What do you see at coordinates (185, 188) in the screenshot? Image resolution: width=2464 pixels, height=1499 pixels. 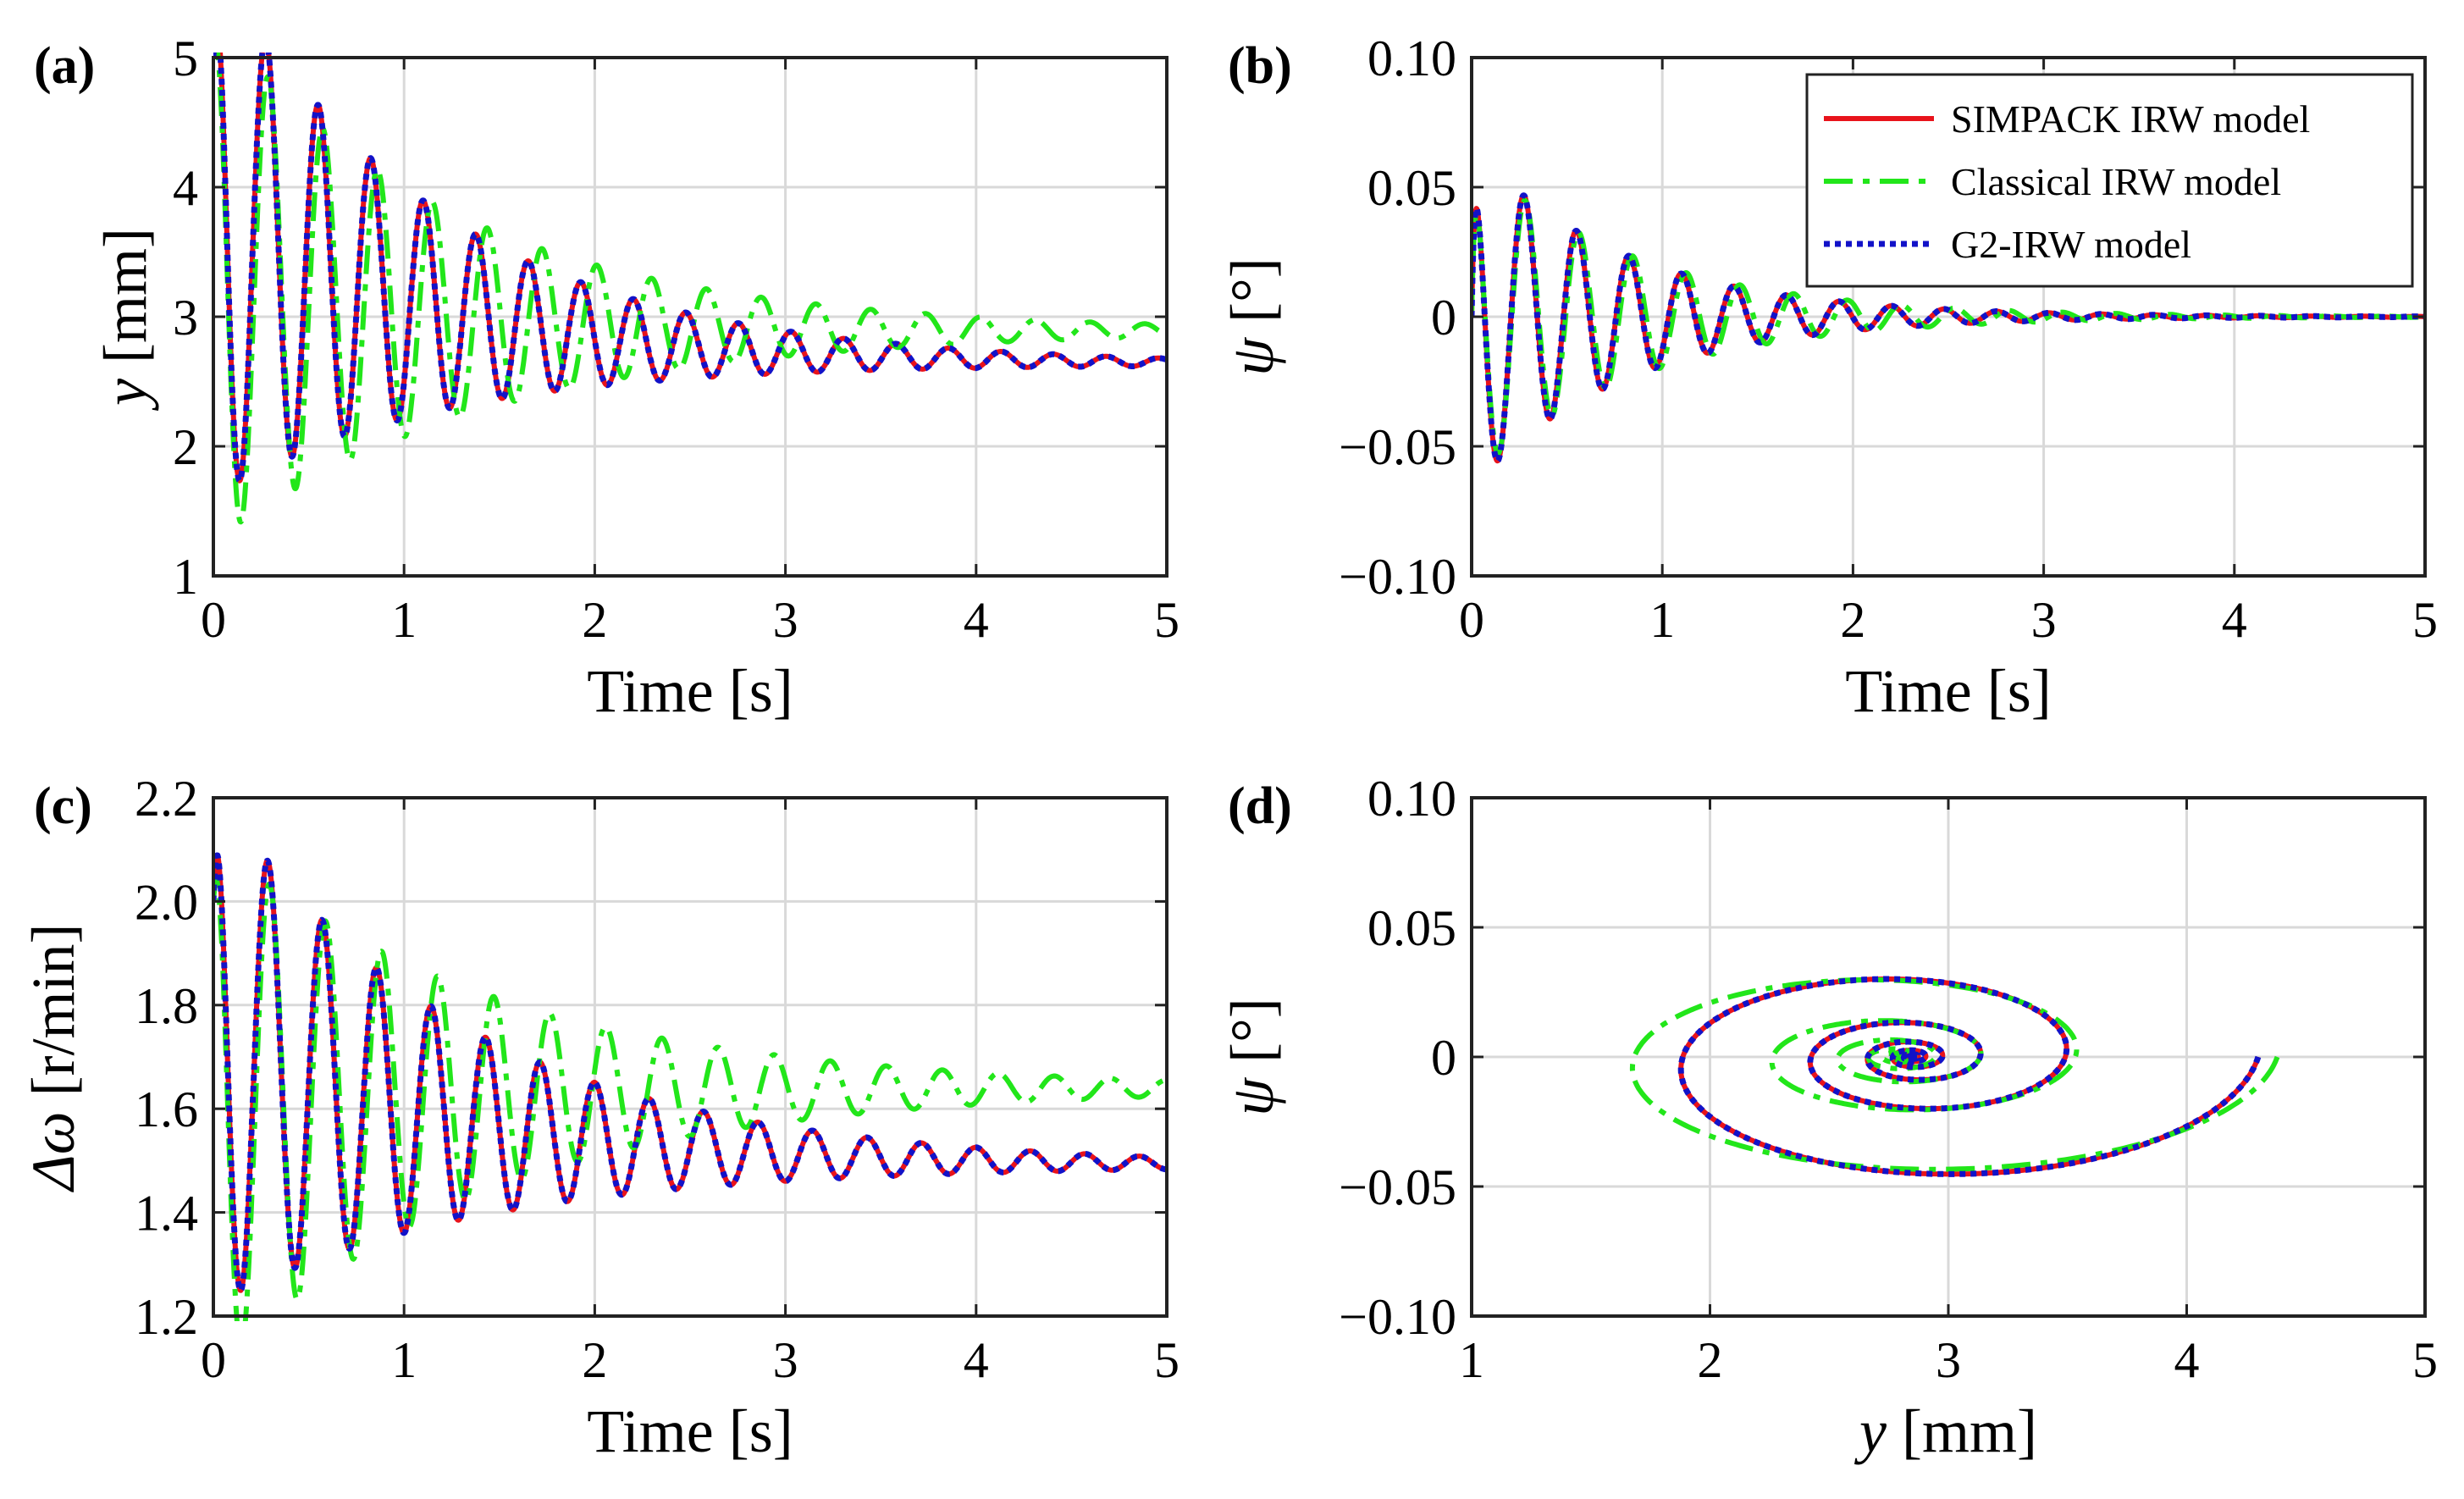 I see `y-tick-label: 4` at bounding box center [185, 188].